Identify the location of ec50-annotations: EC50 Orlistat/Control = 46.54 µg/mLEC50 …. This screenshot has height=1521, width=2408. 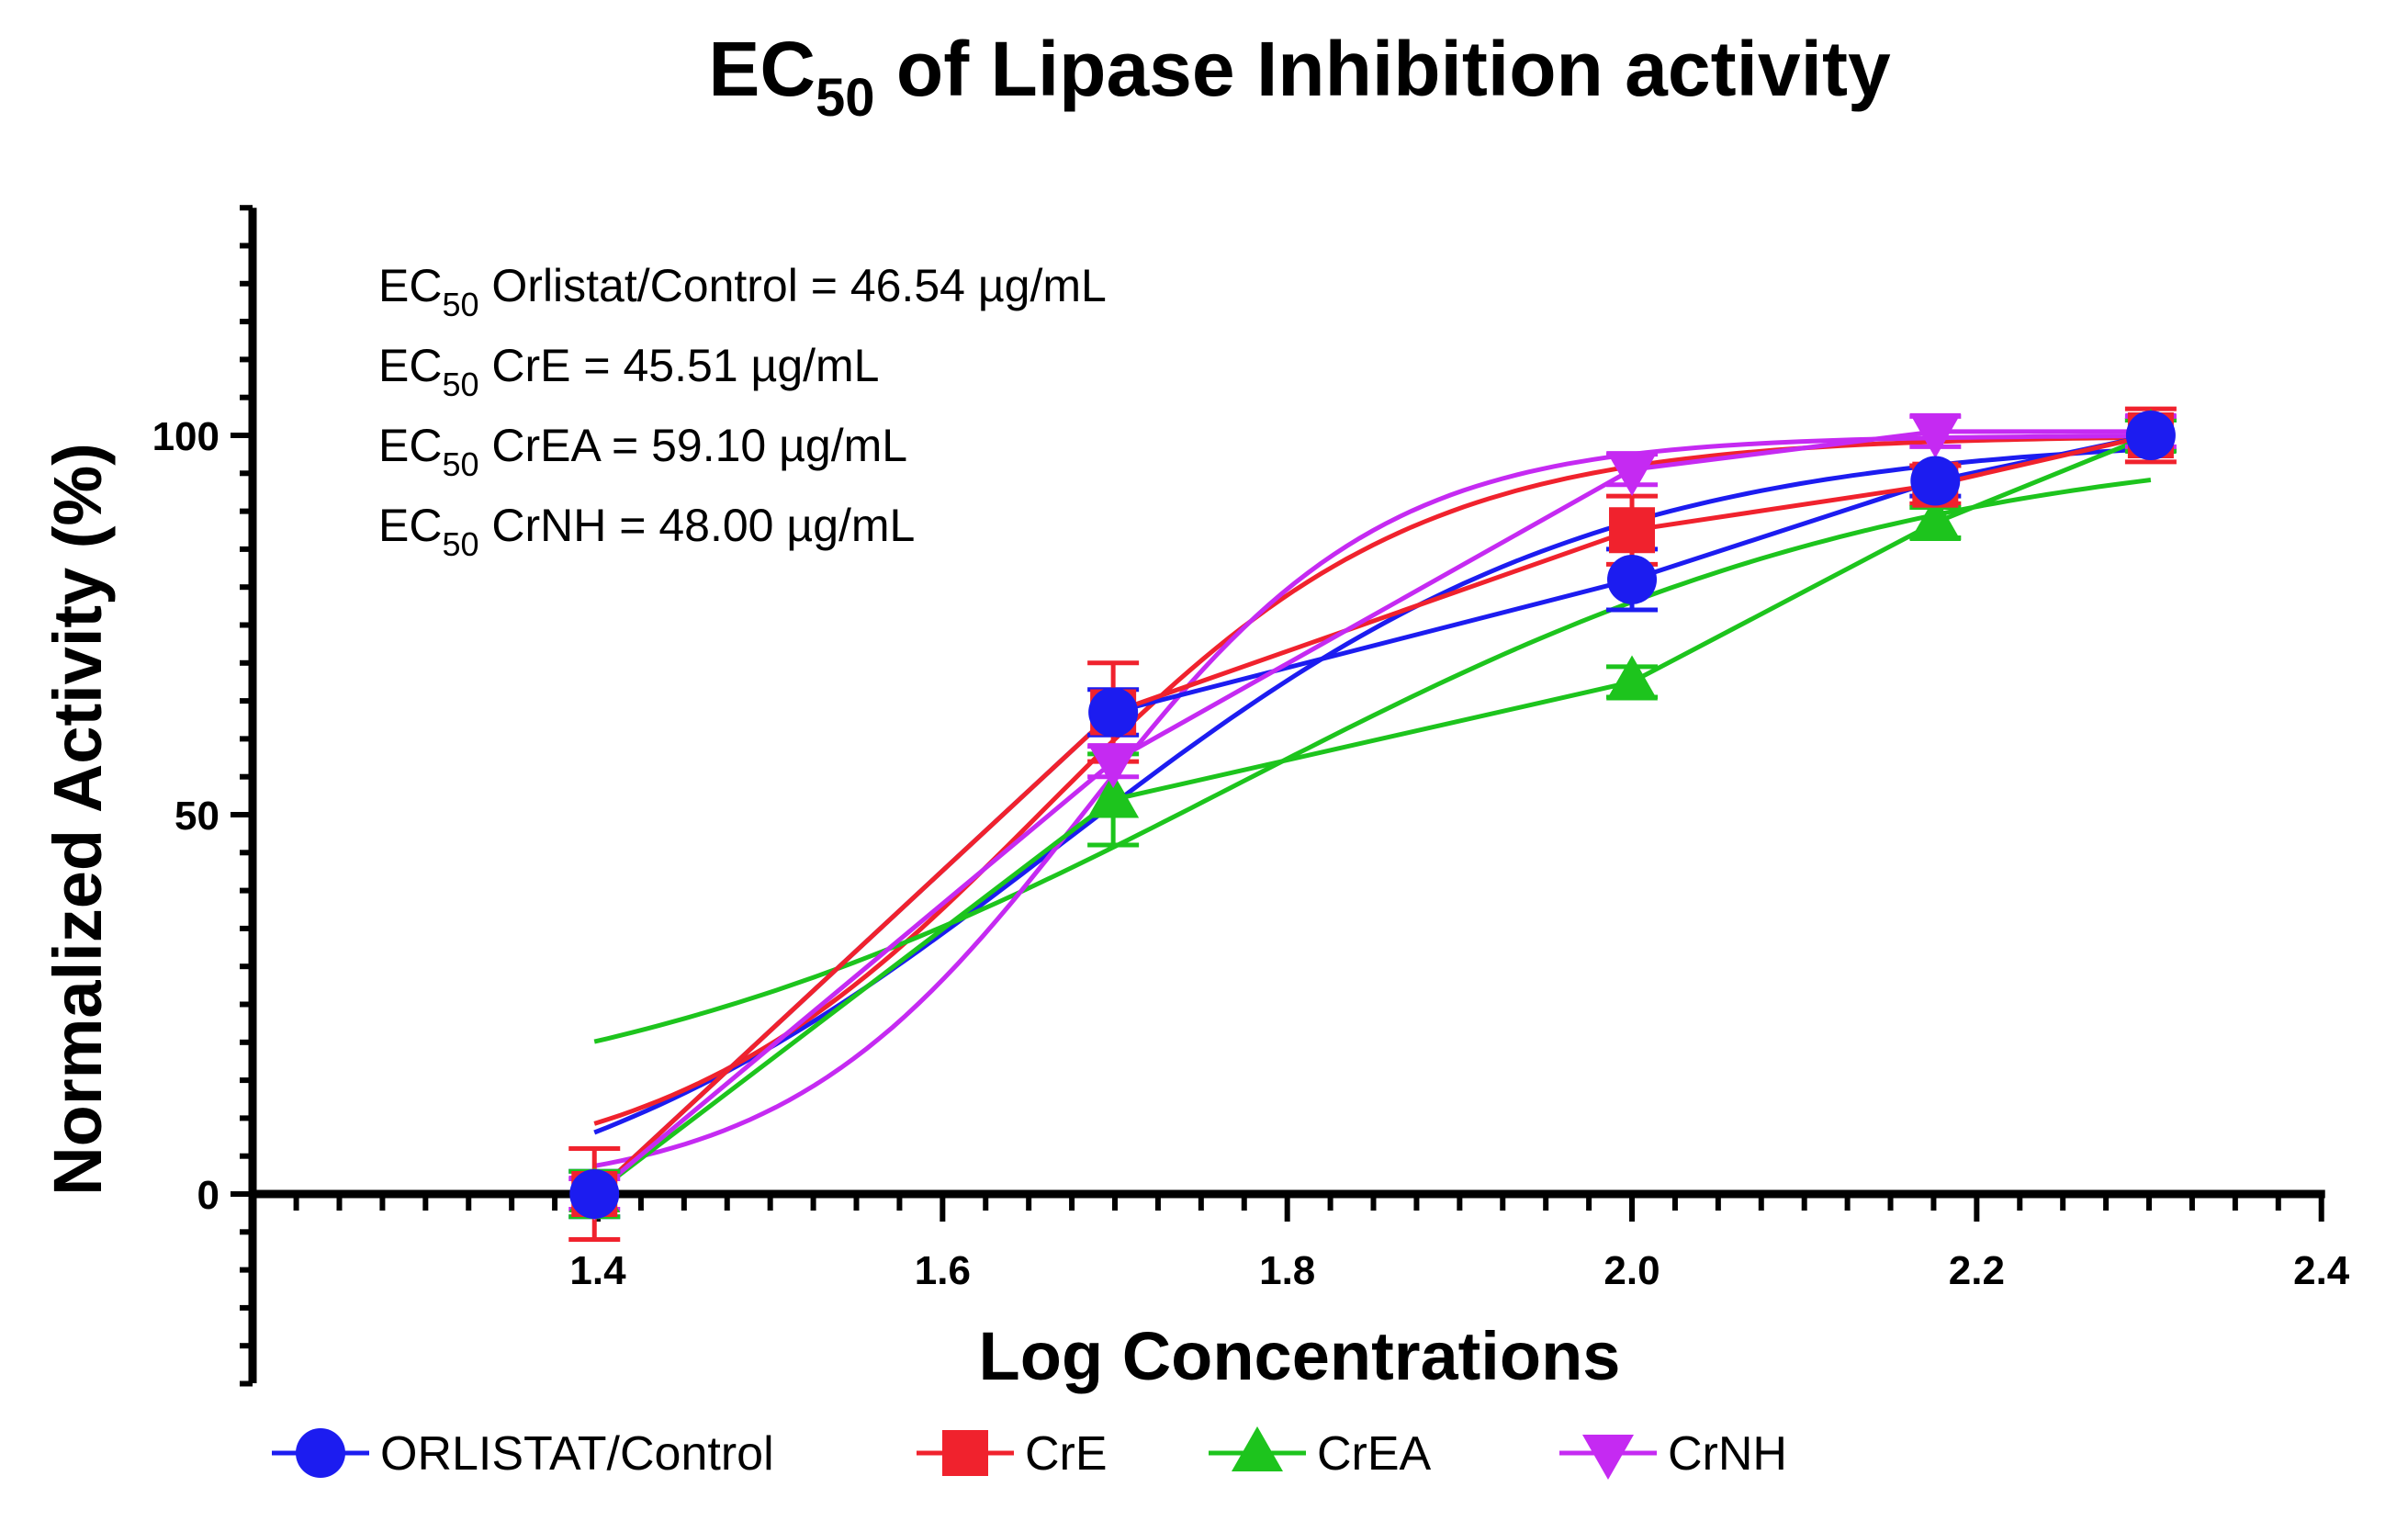
(742, 411).